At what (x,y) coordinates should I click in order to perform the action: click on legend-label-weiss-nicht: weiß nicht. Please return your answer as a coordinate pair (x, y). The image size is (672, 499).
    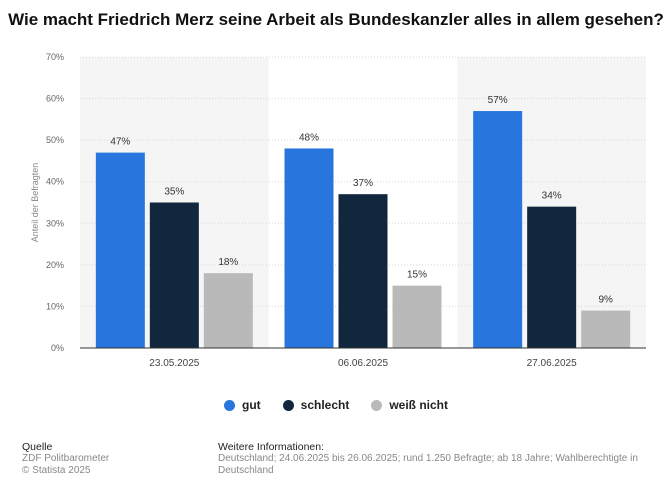
    Looking at the image, I should click on (418, 405).